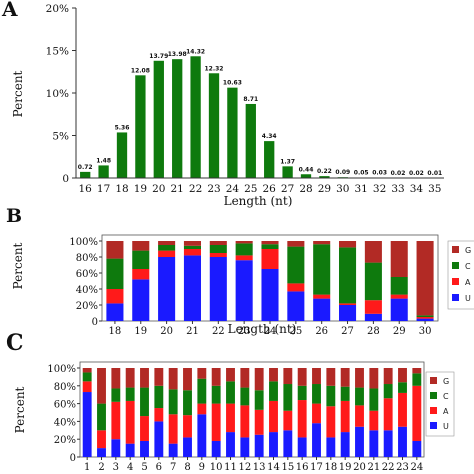 This screenshot has height=474, width=474. Describe the element at coordinates (61, 369) in the screenshot. I see `panel-c-ytick-label: 100%` at that location.